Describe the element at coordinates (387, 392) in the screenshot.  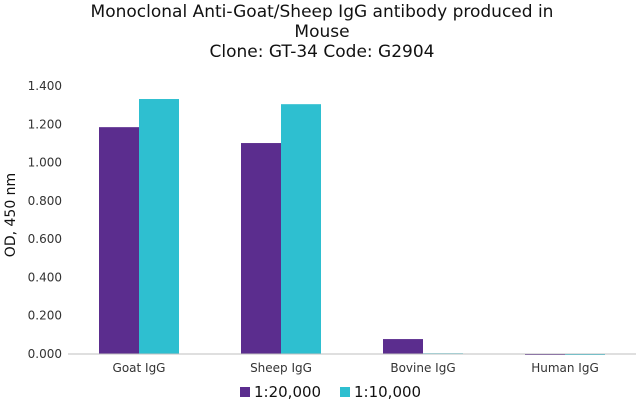
I see `legend-label: 1:10,000` at that location.